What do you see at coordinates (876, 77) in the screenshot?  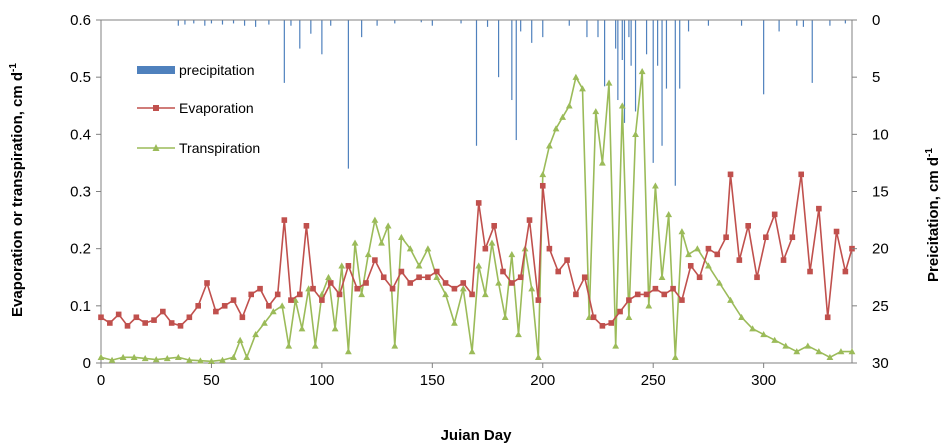 I see `y2-tick-label: 5` at bounding box center [876, 77].